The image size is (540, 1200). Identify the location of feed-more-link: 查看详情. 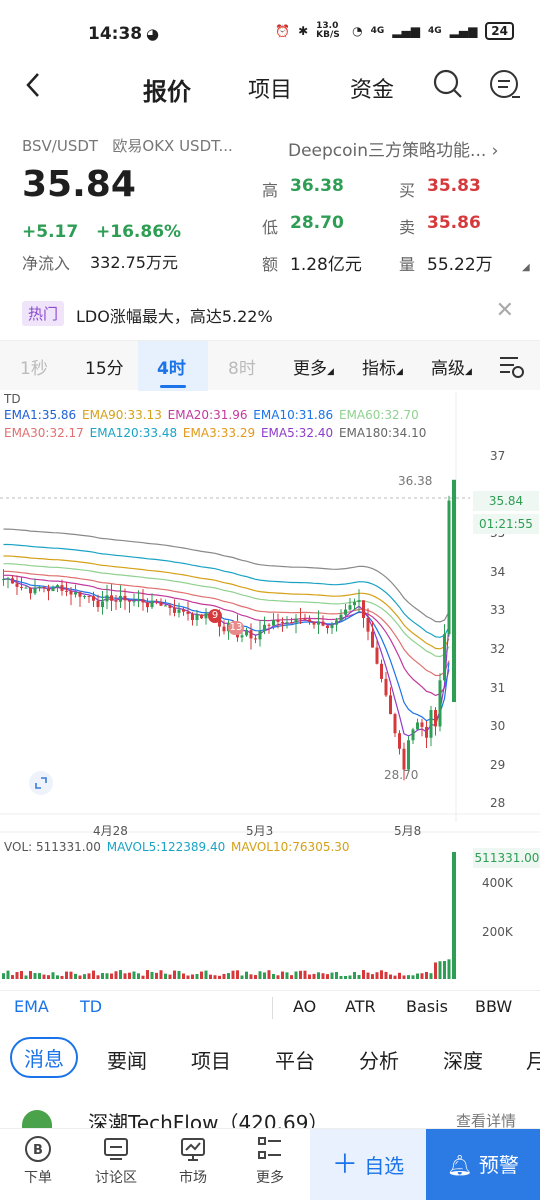
(486, 1121).